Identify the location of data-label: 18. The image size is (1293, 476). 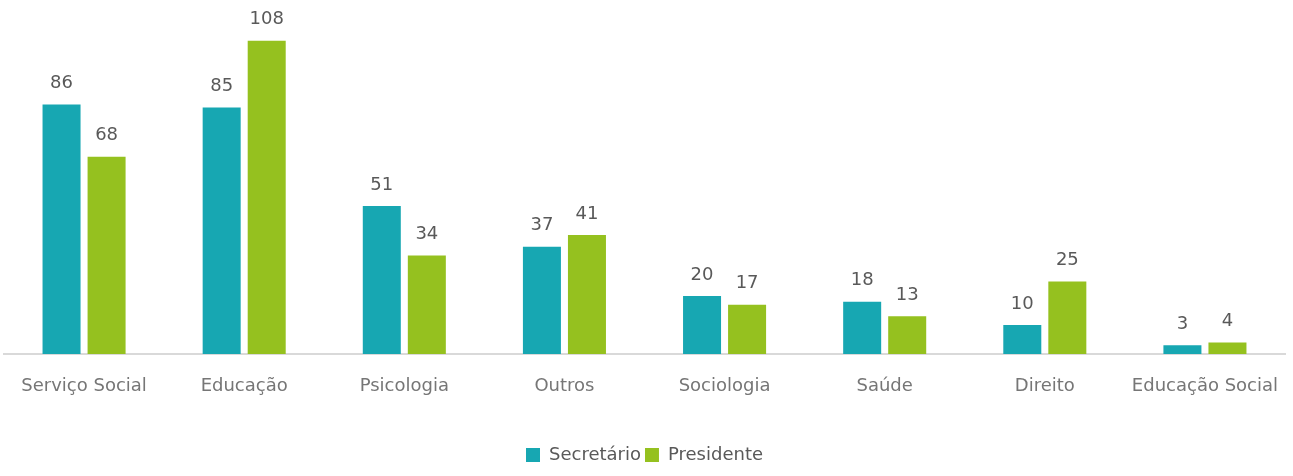
(862, 279).